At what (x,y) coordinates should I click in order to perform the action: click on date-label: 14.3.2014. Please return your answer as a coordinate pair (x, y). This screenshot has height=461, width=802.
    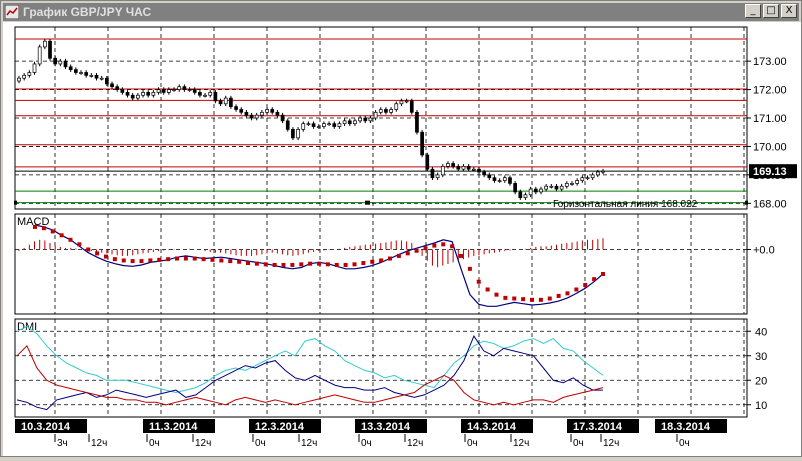
    Looking at the image, I should click on (492, 427).